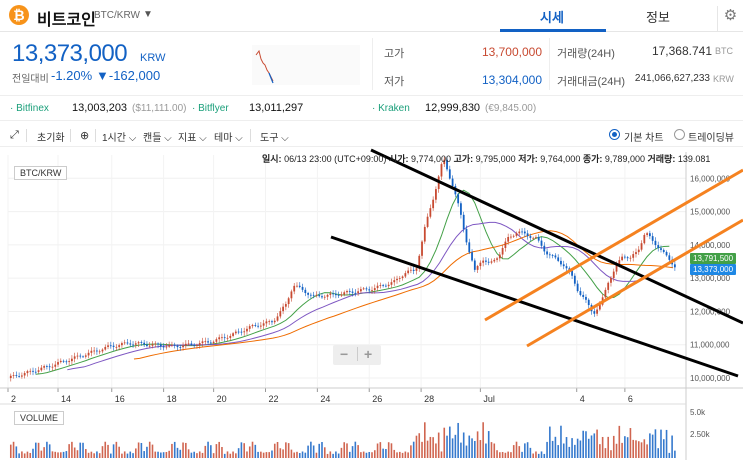 The image size is (743, 460). What do you see at coordinates (29, 108) in the screenshot?
I see `exchange-name: · Bitfinex` at bounding box center [29, 108].